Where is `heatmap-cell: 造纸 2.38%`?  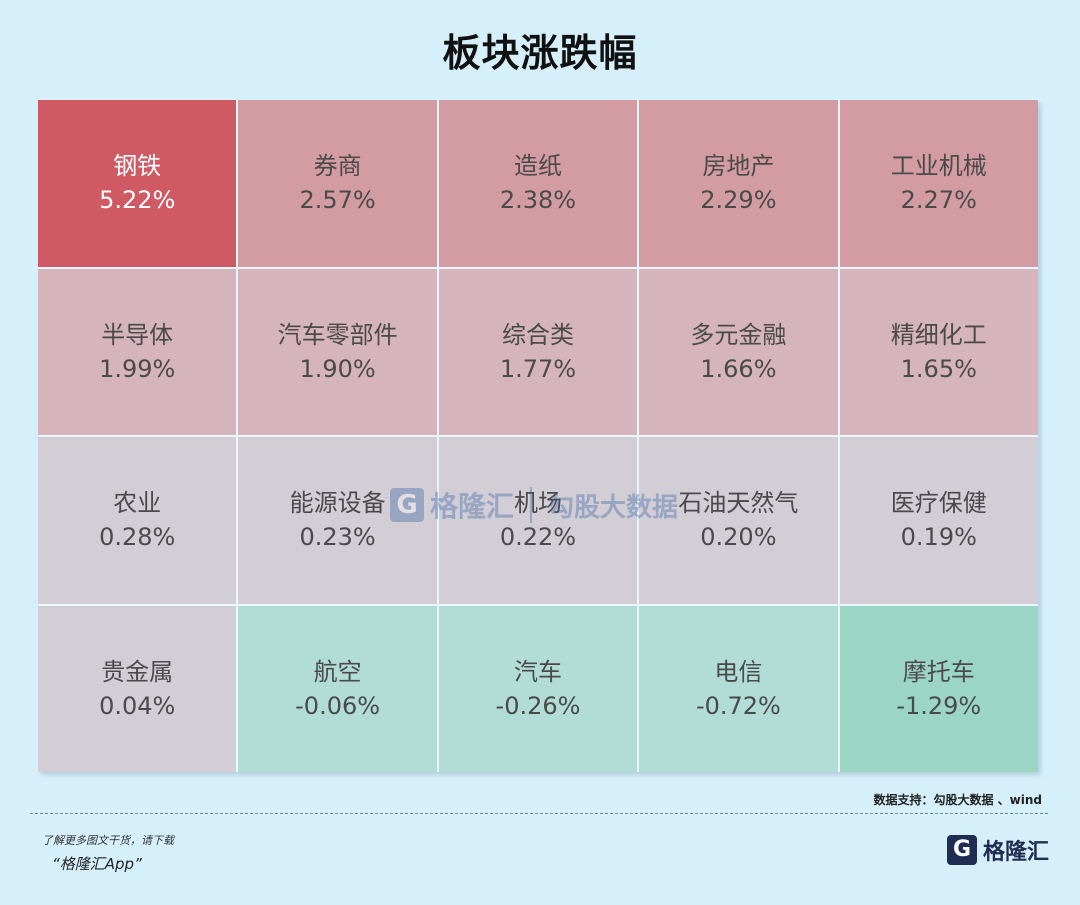 heatmap-cell: 造纸 2.38% is located at coordinates (538, 183).